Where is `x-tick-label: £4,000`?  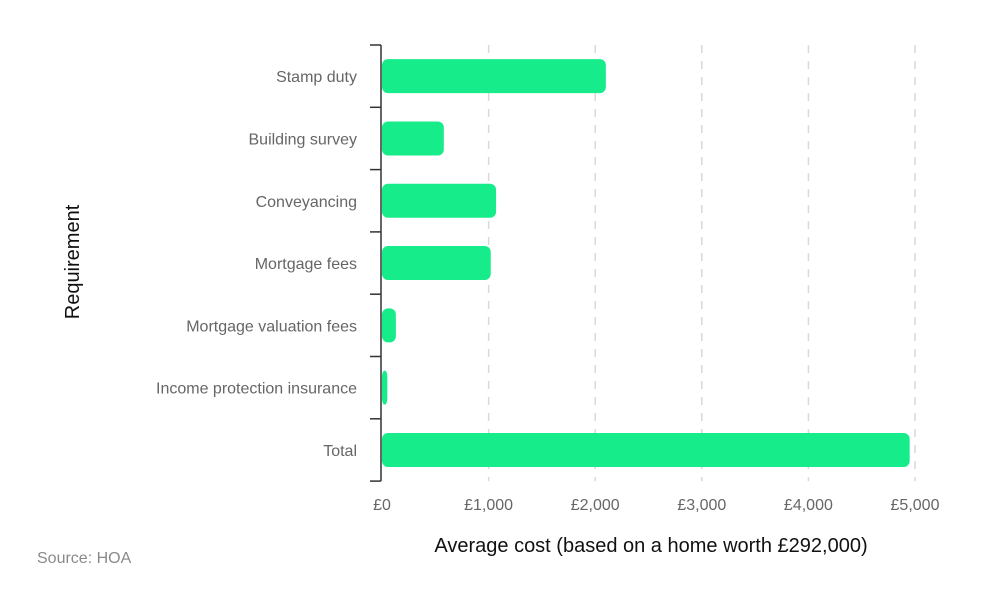 x-tick-label: £4,000 is located at coordinates (808, 505).